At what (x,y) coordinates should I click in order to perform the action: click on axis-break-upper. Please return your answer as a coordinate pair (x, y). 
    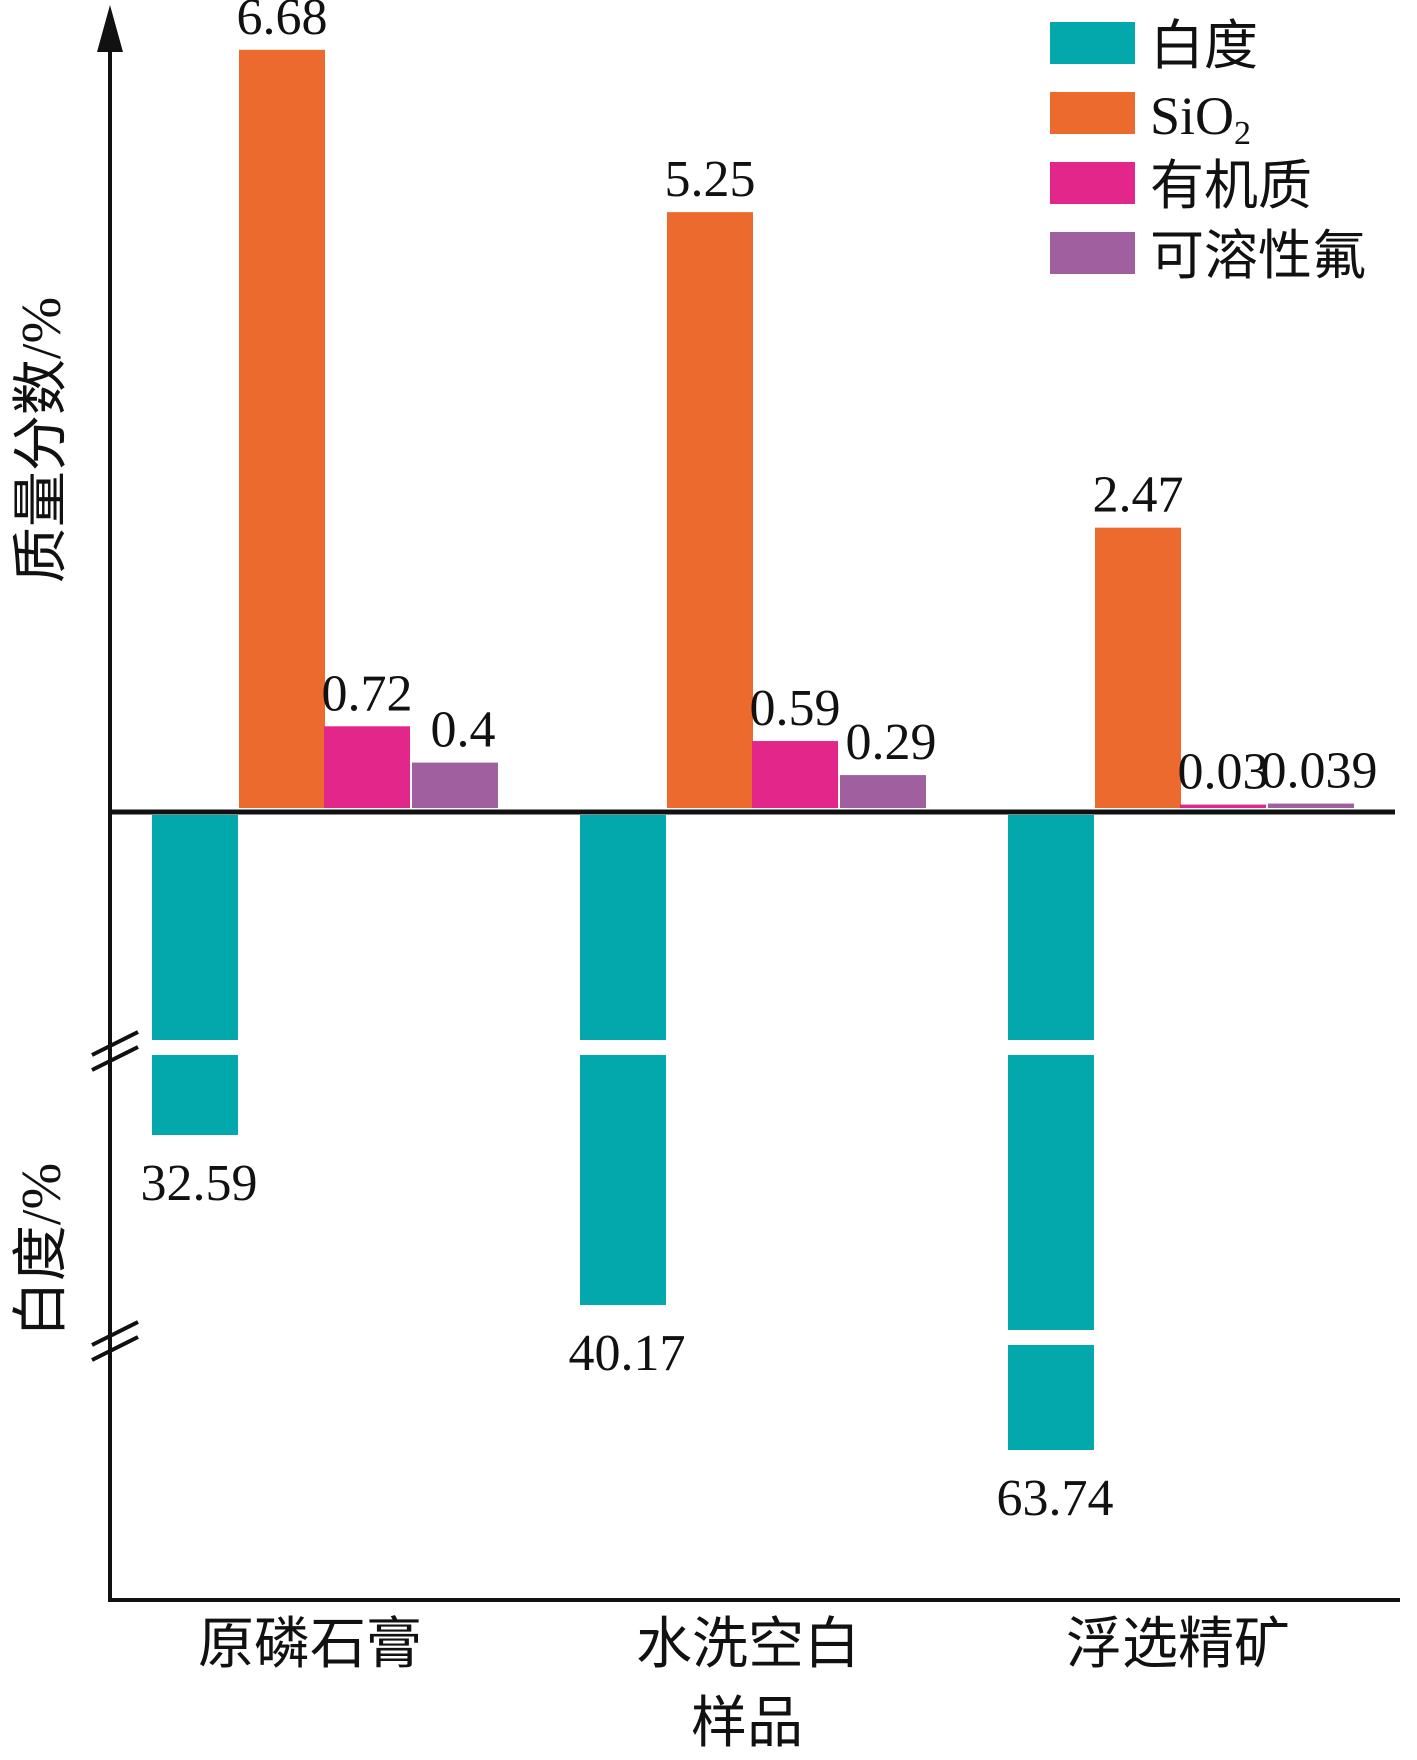
    Looking at the image, I should click on (115, 1051).